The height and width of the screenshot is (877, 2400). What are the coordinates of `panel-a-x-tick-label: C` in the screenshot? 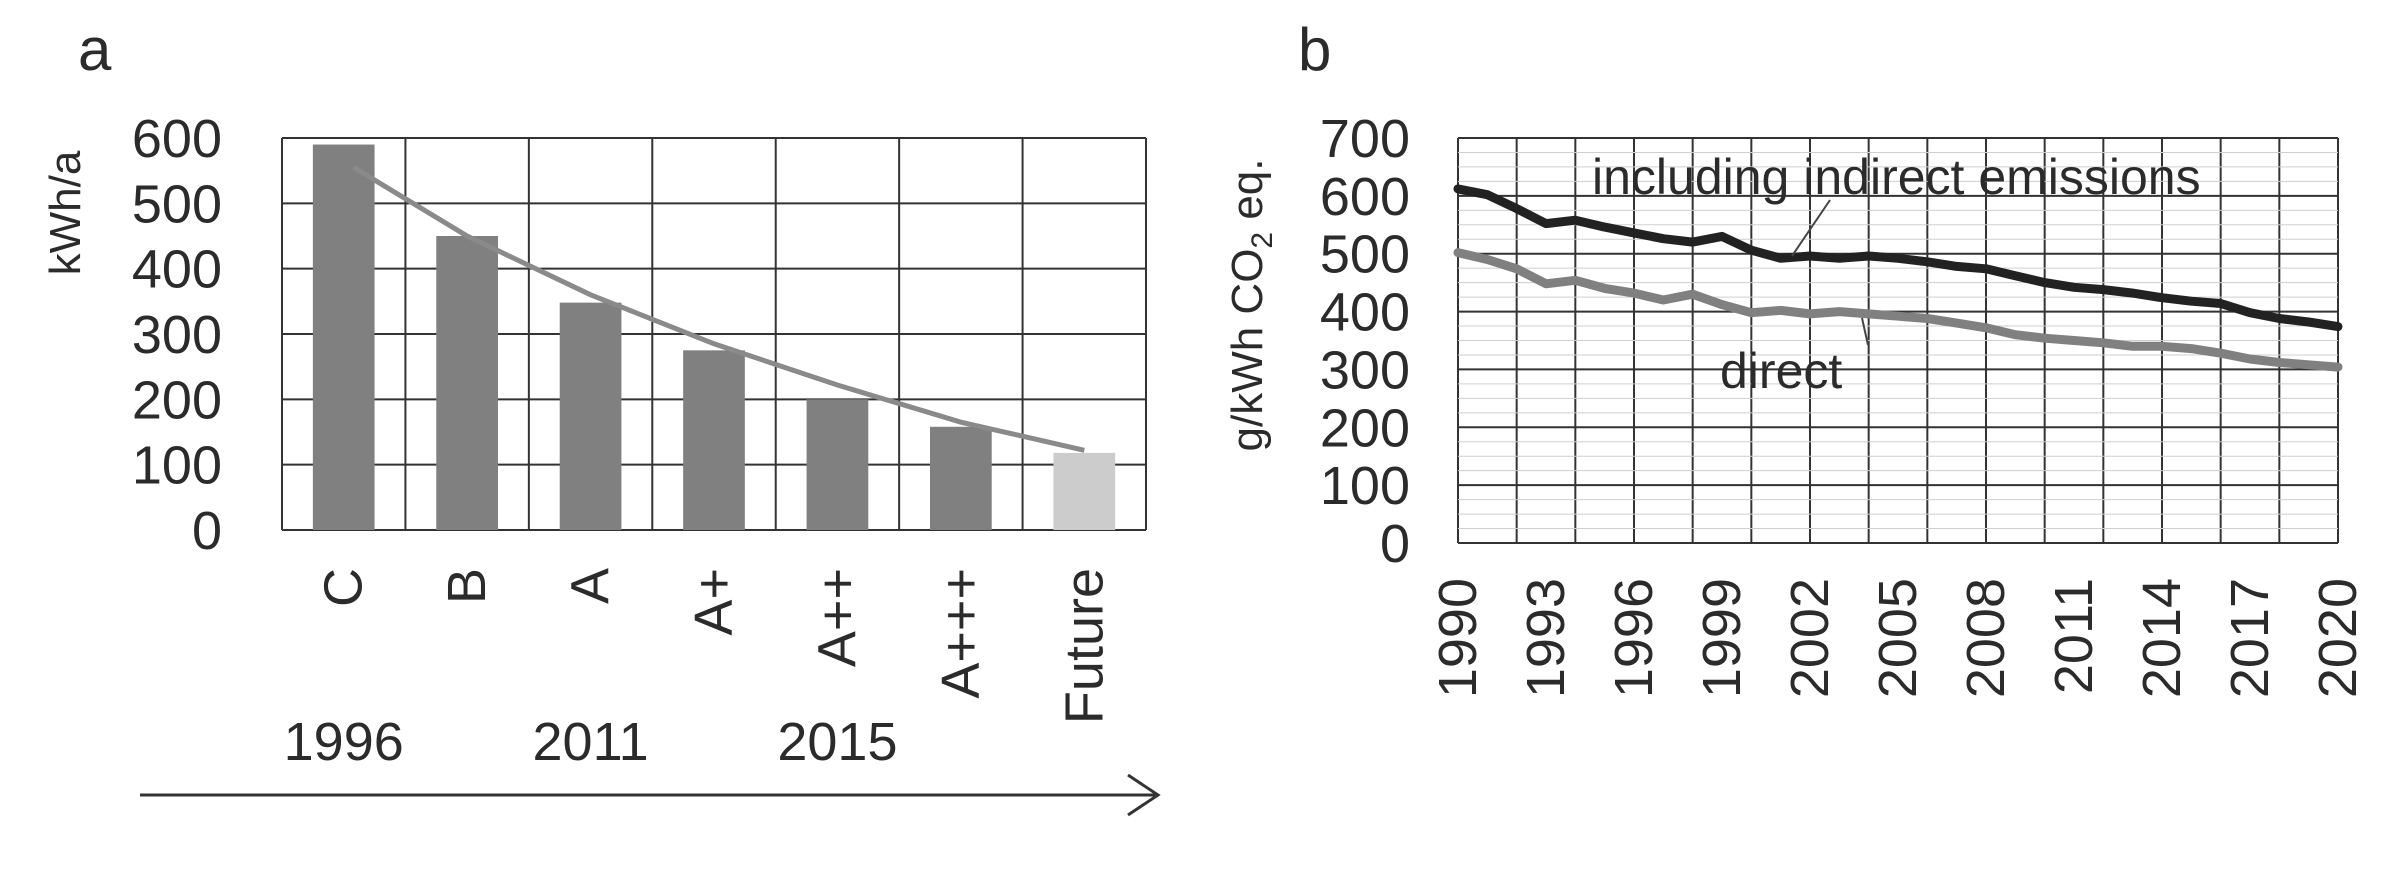 It's located at (344, 587).